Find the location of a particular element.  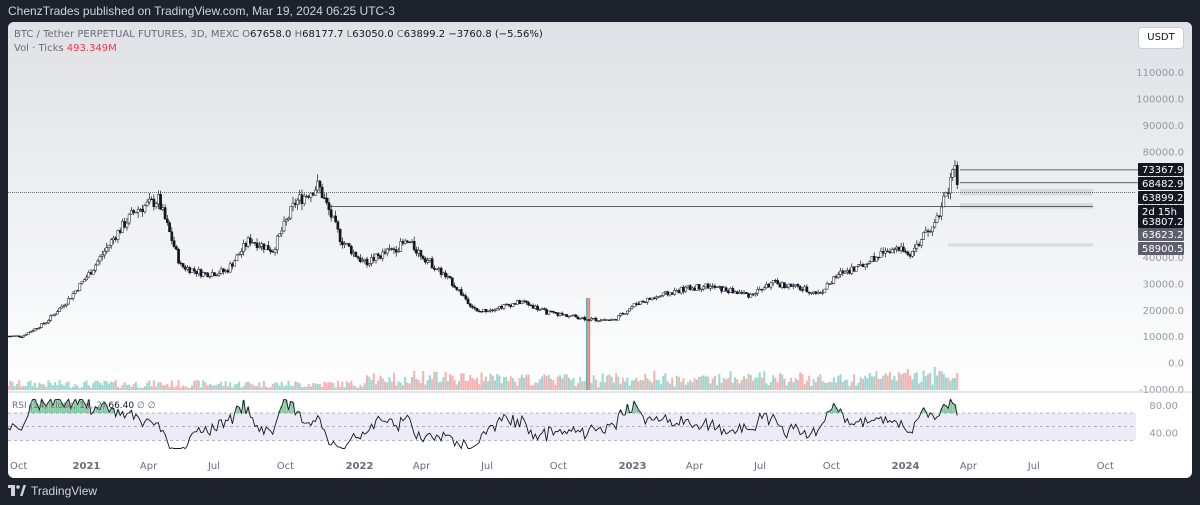

currency-button: USDT is located at coordinates (1161, 38).